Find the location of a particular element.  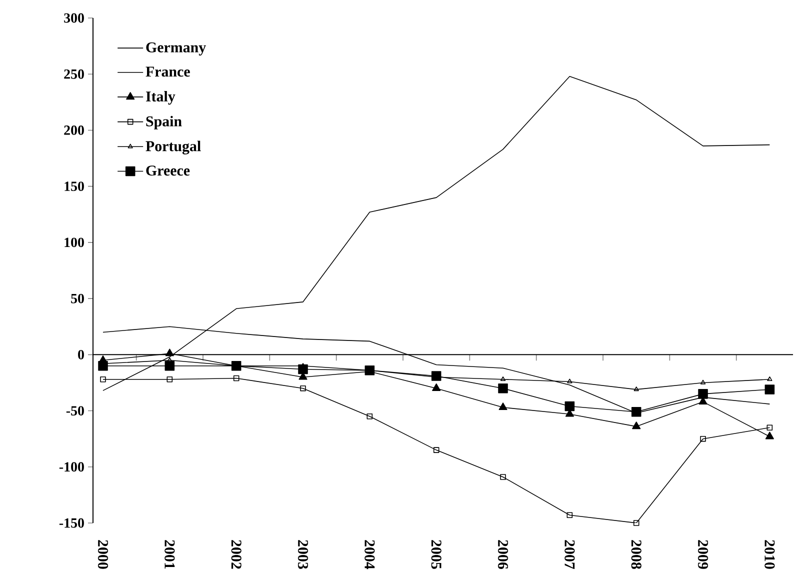

legend-label: Portugal is located at coordinates (173, 147).